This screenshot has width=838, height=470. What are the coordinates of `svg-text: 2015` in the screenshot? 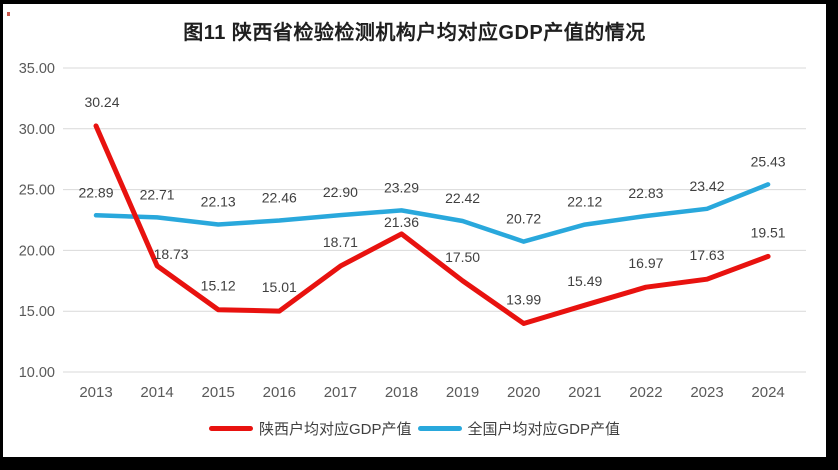 It's located at (218, 392).